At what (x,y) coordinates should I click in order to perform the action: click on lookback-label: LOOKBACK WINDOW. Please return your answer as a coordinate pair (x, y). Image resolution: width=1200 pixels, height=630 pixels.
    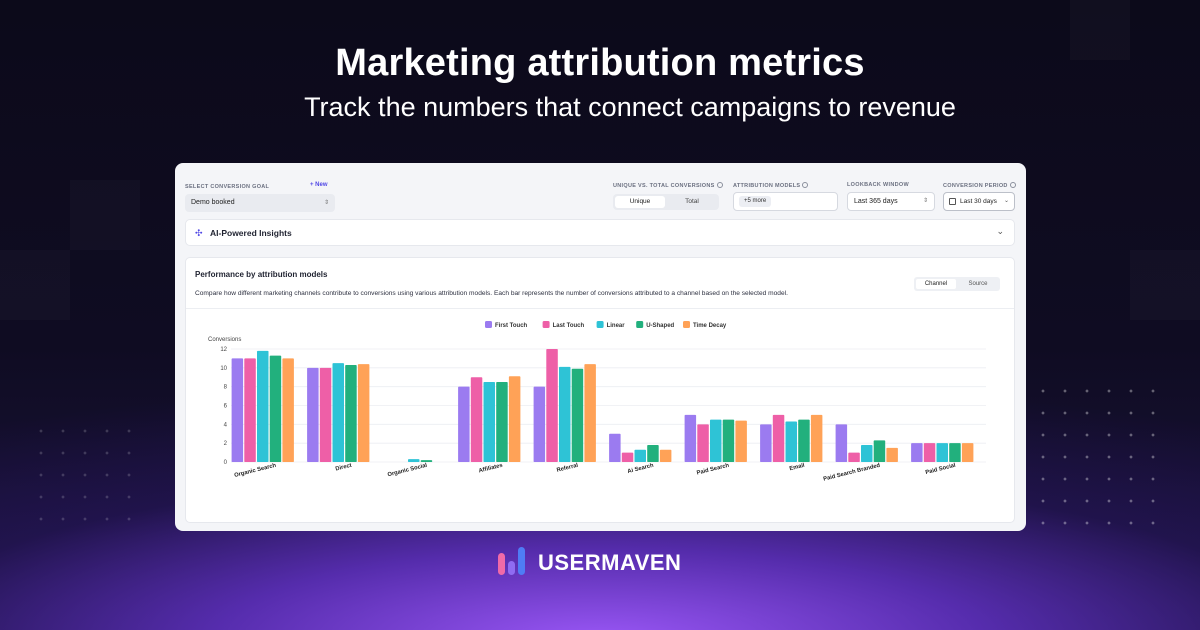
    Looking at the image, I should click on (878, 185).